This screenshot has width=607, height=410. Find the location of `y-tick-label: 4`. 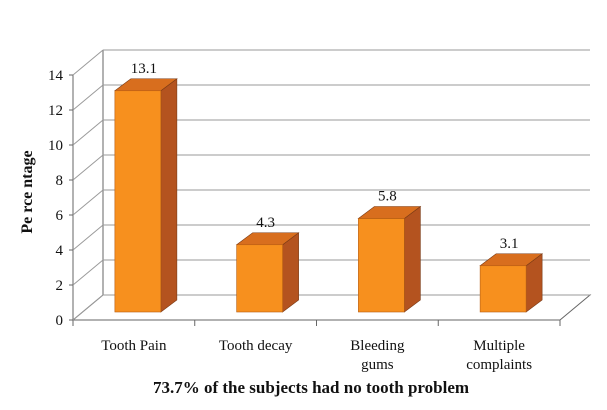

y-tick-label: 4 is located at coordinates (60, 251).